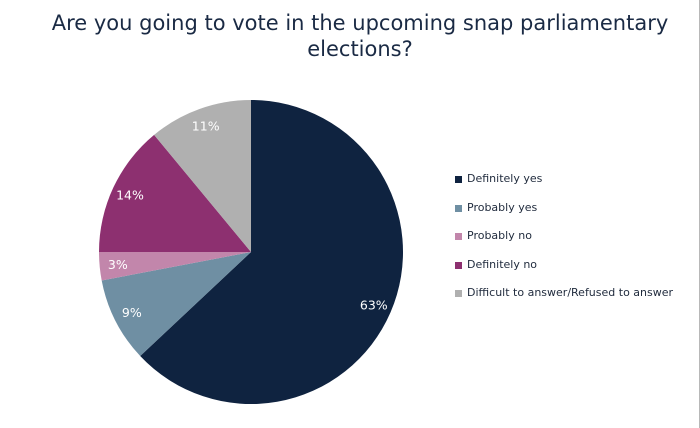 This screenshot has width=700, height=428. Describe the element at coordinates (175, 266) in the screenshot. I see `pie-slice-probably-no` at that location.